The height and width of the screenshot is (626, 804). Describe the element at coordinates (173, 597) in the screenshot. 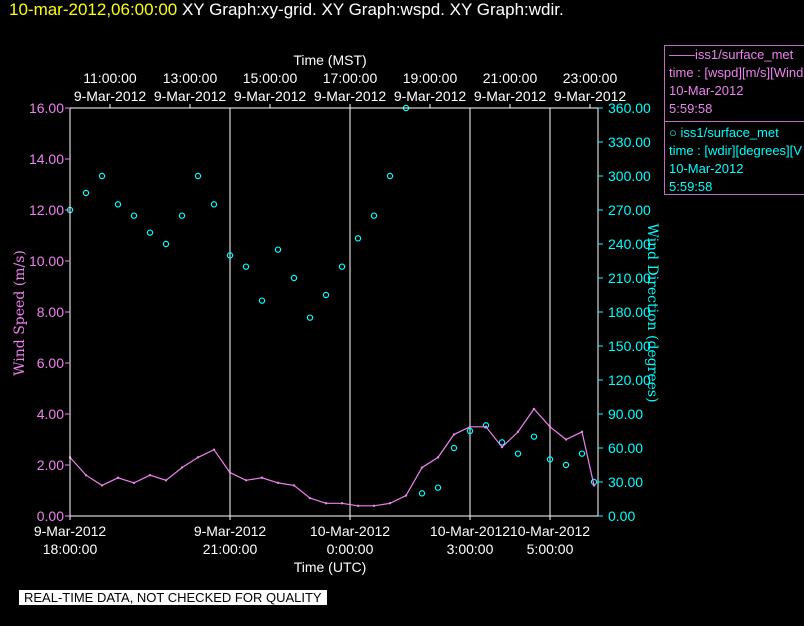

I see `quality-notice: REAL-TIME DATA, NOT CHECKED FOR QUALITY` at that location.